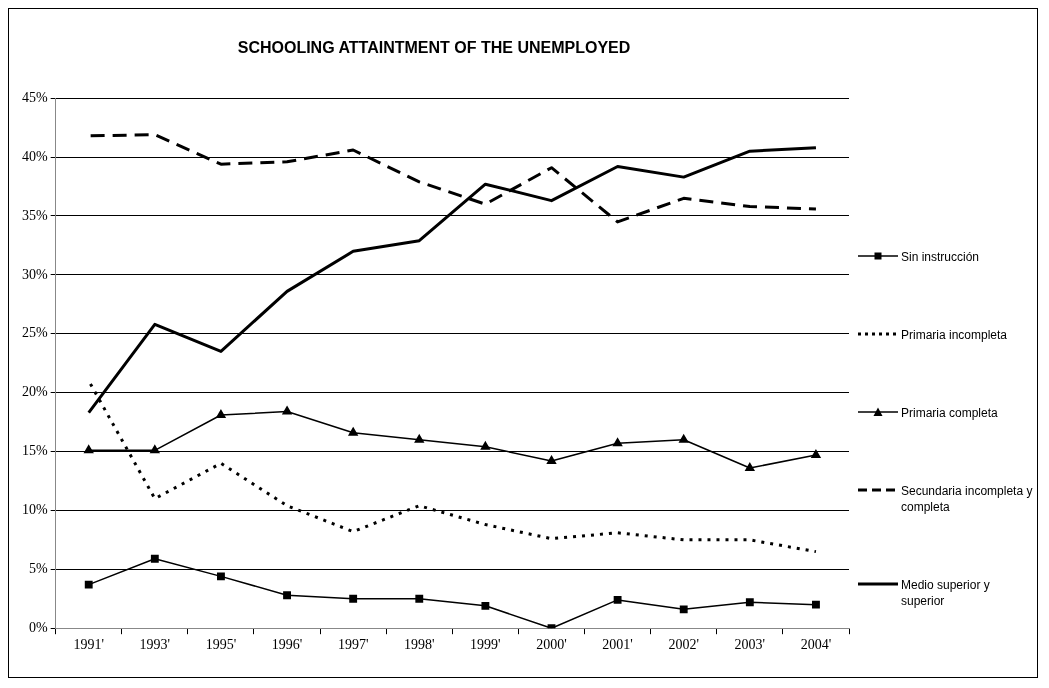  I want to click on y-tick-label: 20%, so click(34, 392).